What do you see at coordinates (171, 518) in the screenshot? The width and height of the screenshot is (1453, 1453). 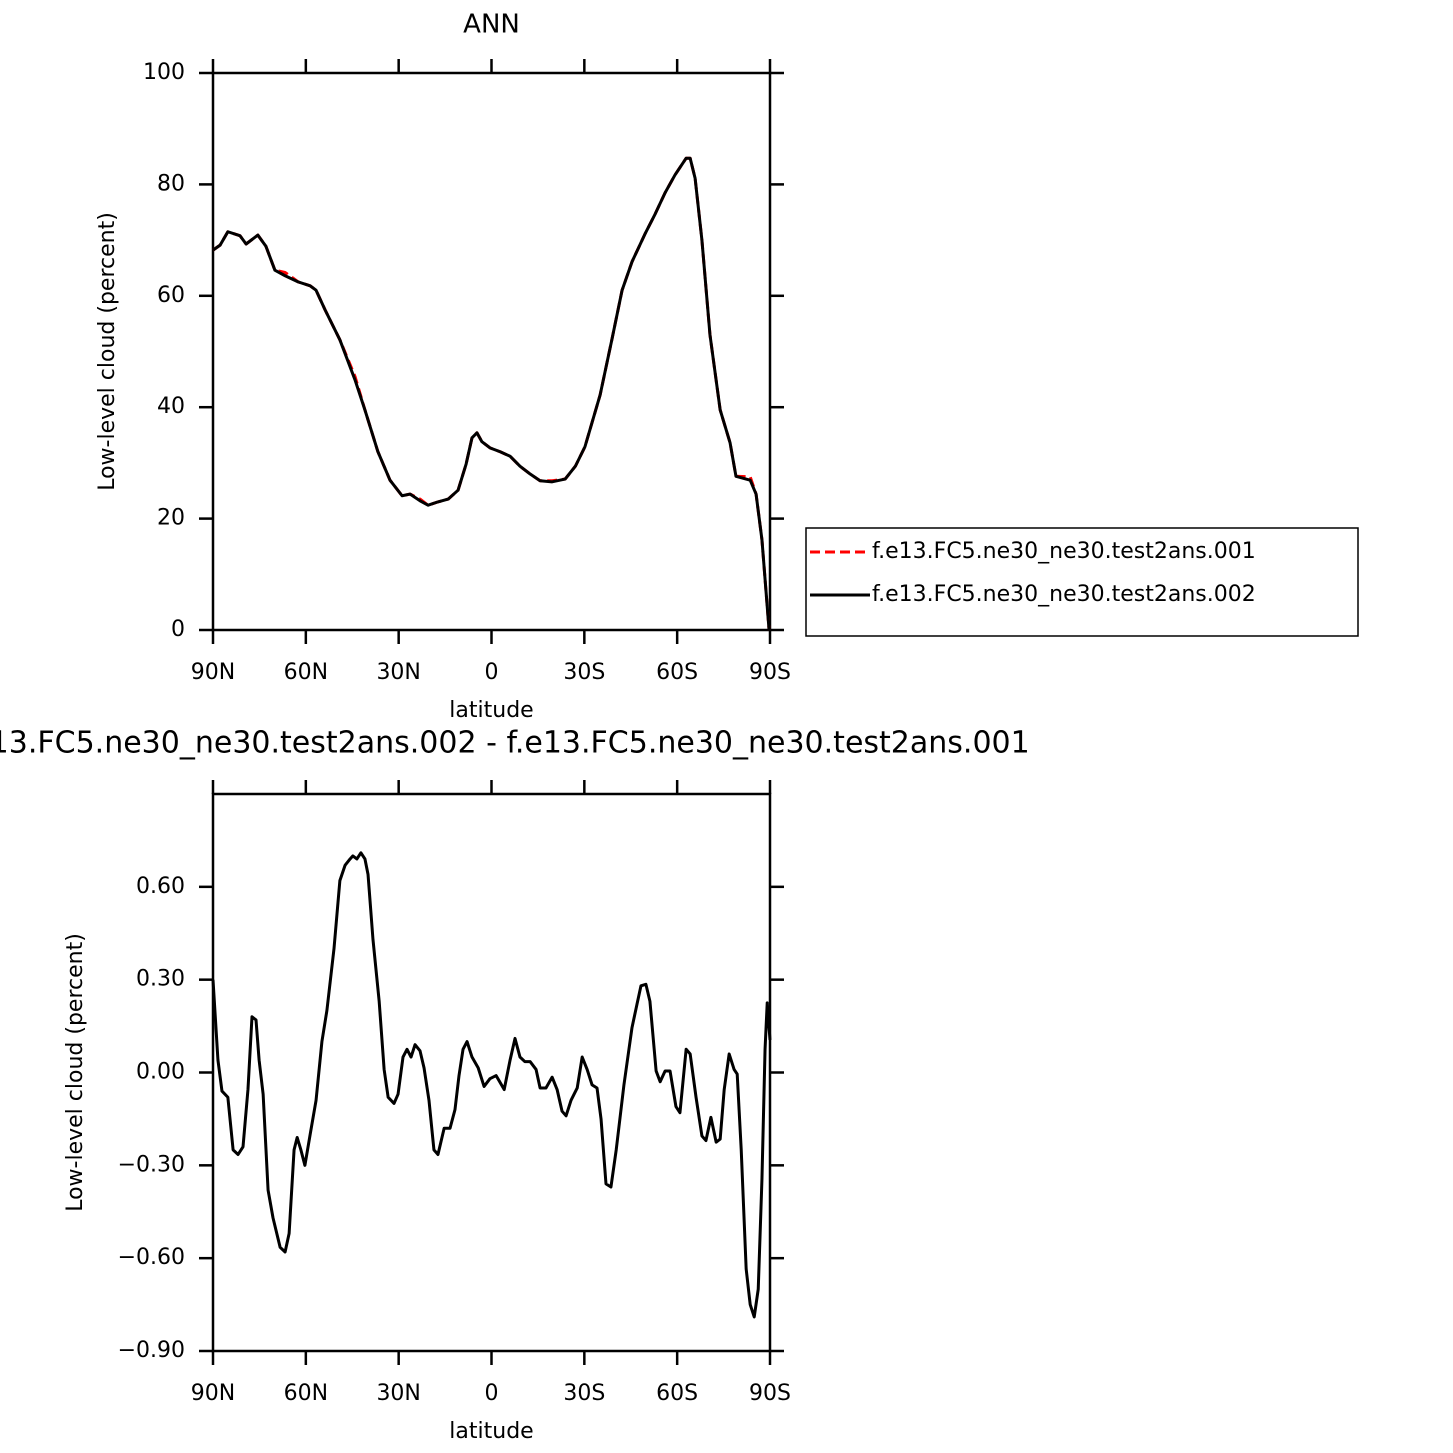 I see `y-tick-label: 20` at bounding box center [171, 518].